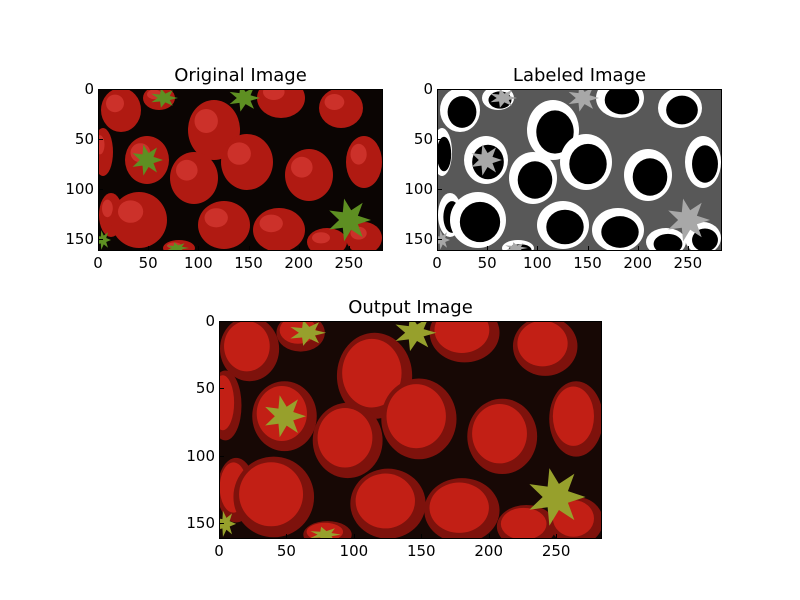 The height and width of the screenshot is (600, 800). Describe the element at coordinates (240, 75) in the screenshot. I see `panel-title: Original Image` at that location.